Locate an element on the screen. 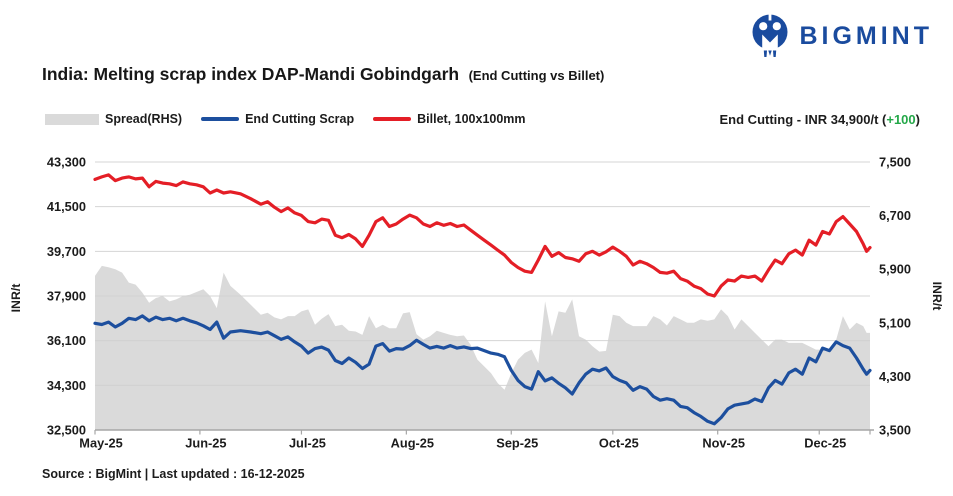 The height and width of the screenshot is (496, 953). y-right-tick-label: 7,500 is located at coordinates (895, 162).